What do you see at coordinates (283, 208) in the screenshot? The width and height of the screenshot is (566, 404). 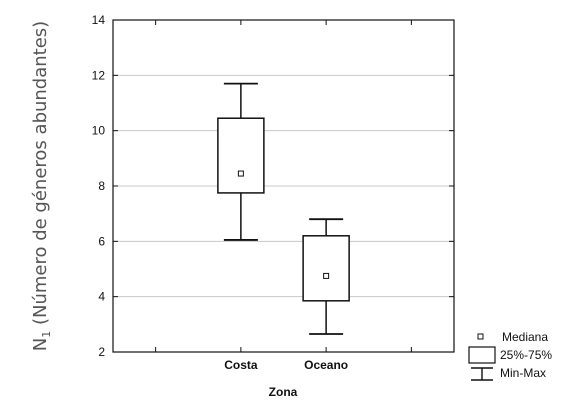 I see `boxes` at bounding box center [283, 208].